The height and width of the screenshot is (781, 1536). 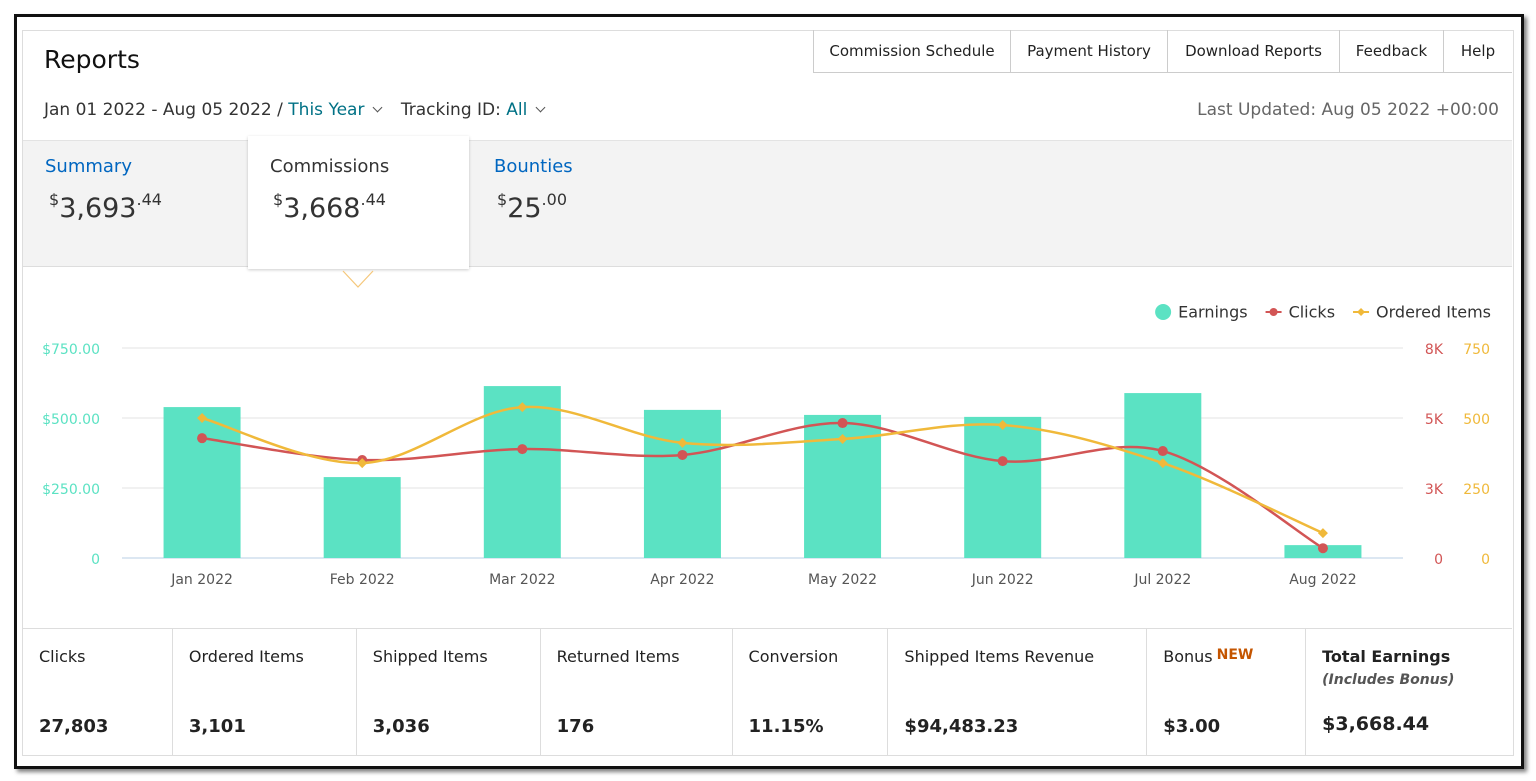 What do you see at coordinates (246, 656) in the screenshot?
I see `stat-label: Ordered Items` at bounding box center [246, 656].